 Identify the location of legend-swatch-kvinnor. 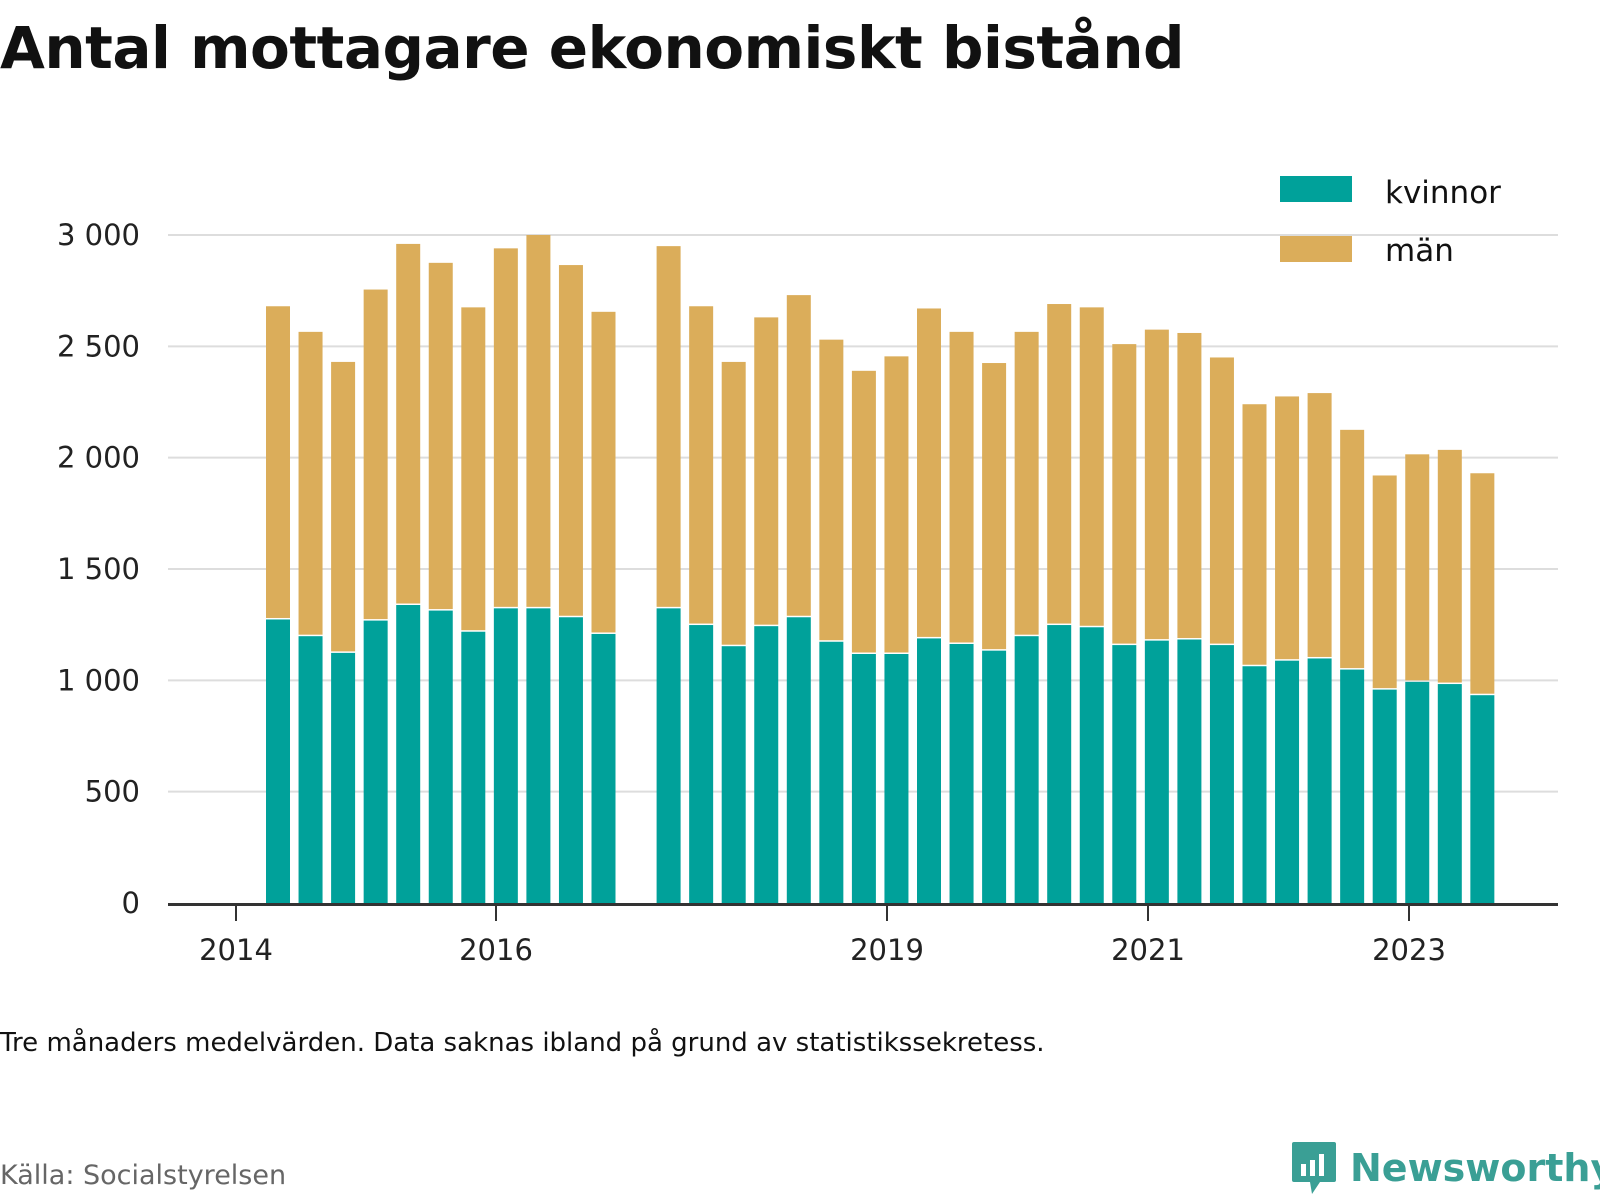
(1316, 189).